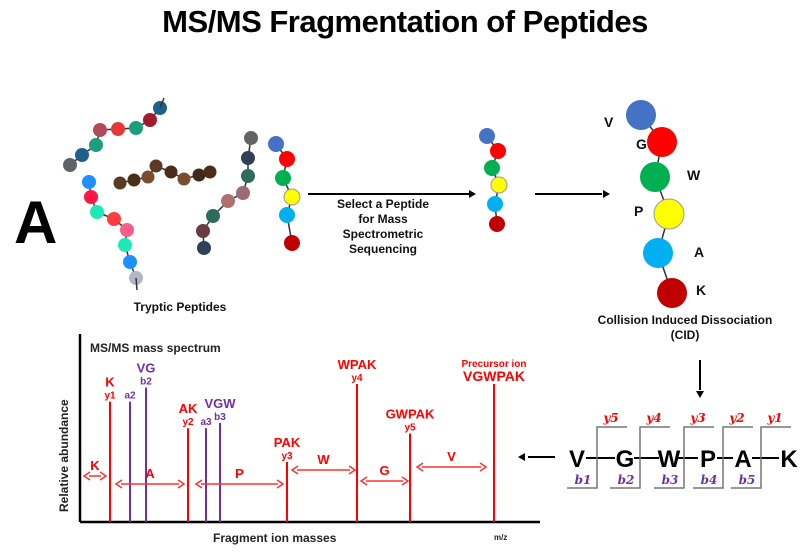 Image resolution: width=810 pixels, height=559 pixels. I want to click on peak-ion-label: y3, so click(287, 456).